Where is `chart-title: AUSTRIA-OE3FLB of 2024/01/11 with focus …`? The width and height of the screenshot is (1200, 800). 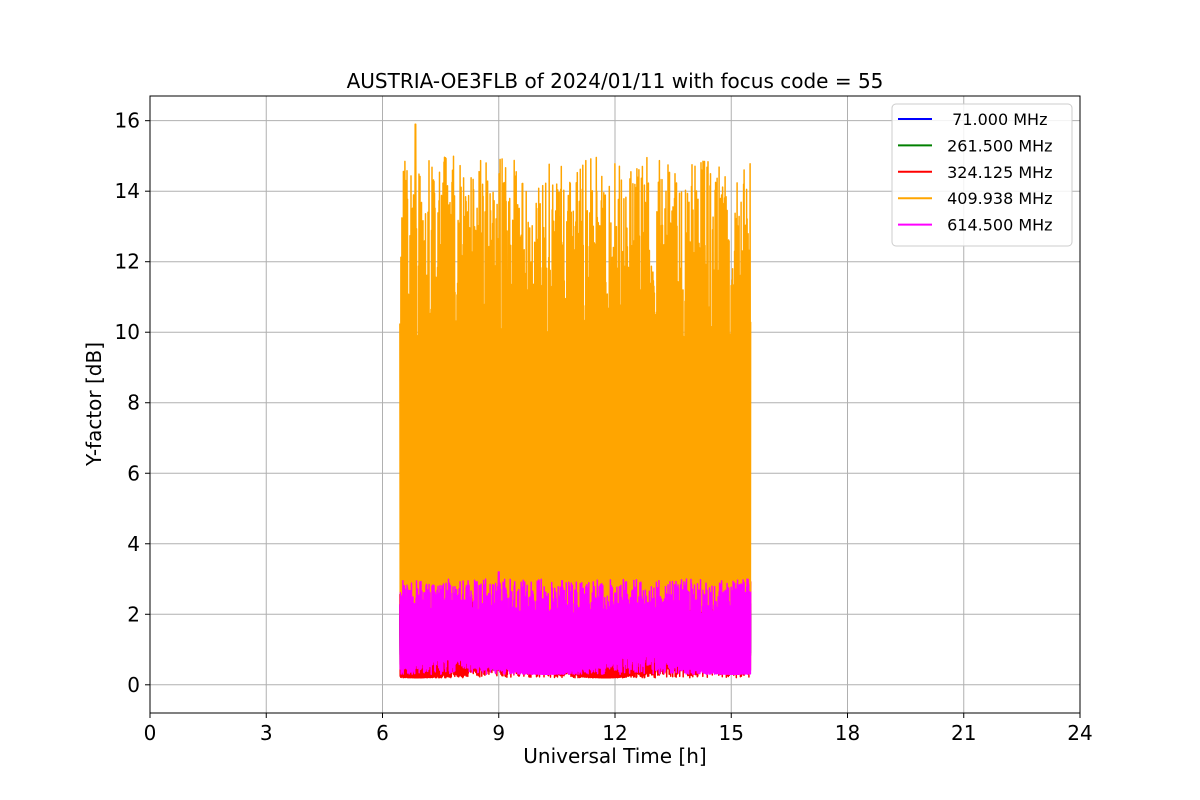
chart-title: AUSTRIA-OE3FLB of 2024/01/11 with focus … is located at coordinates (615, 81).